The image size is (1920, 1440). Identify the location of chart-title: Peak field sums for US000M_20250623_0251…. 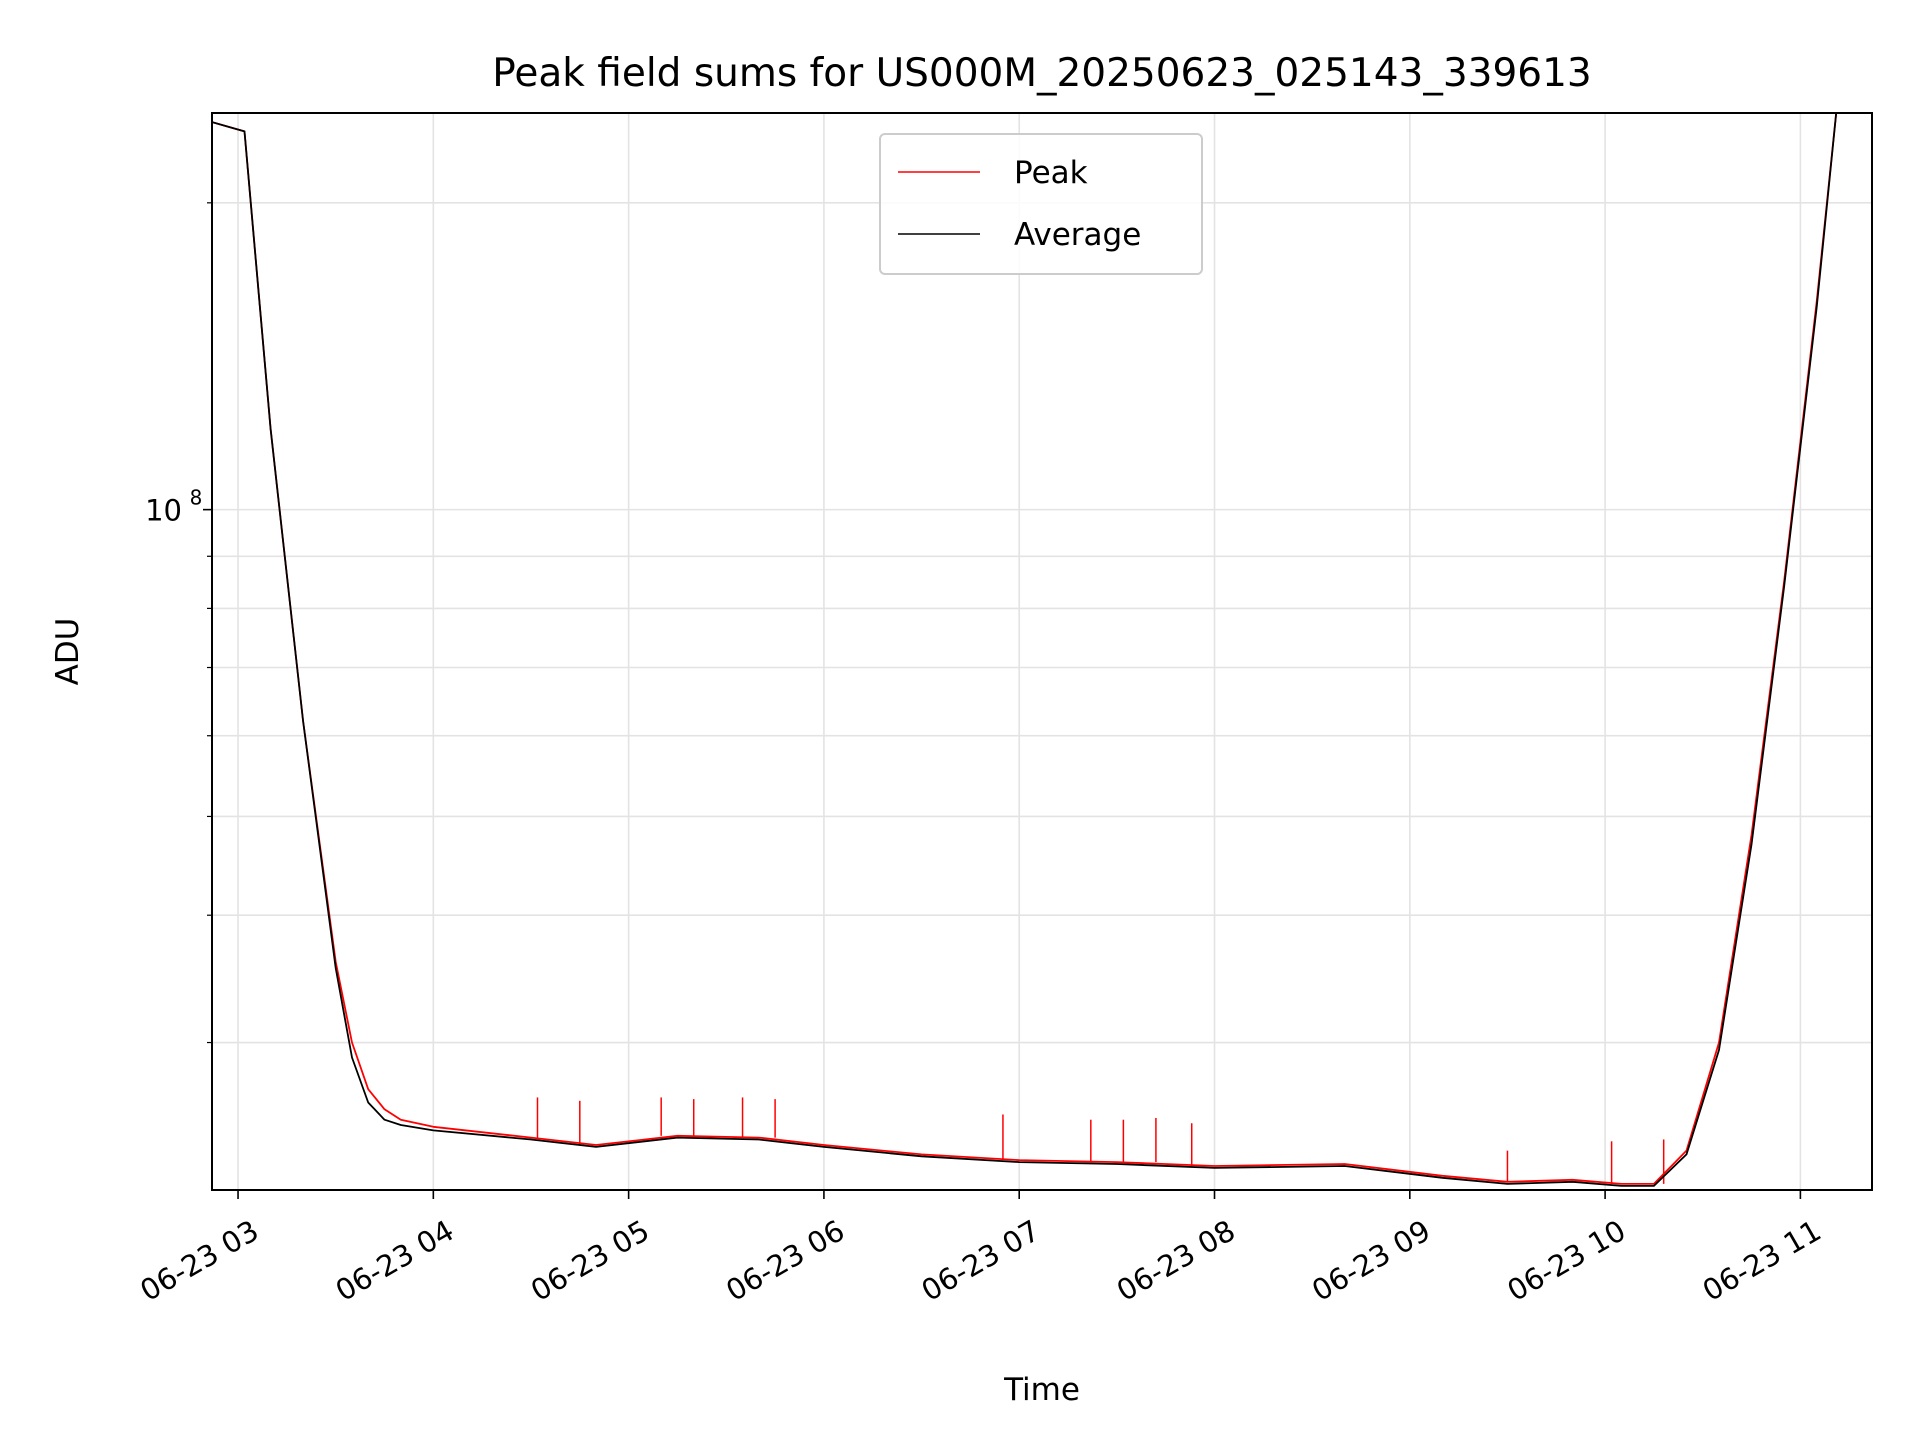
(1041, 73).